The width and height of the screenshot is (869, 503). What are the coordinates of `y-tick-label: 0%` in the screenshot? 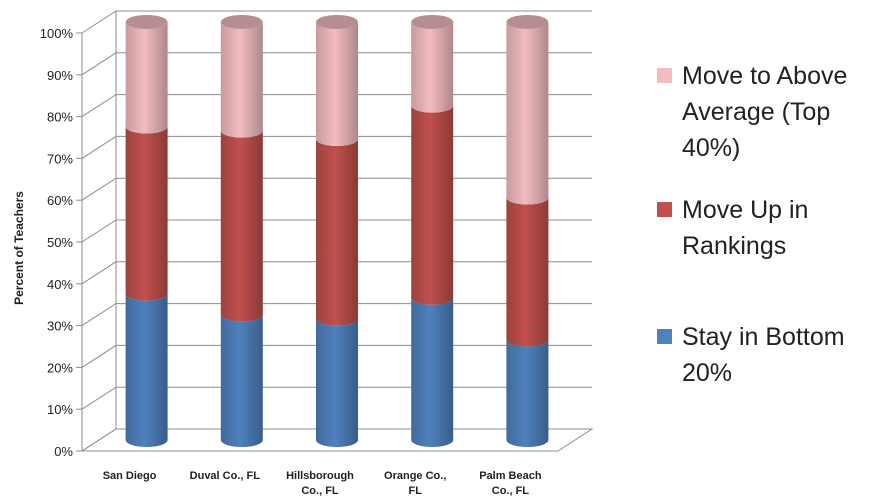 It's located at (63, 451).